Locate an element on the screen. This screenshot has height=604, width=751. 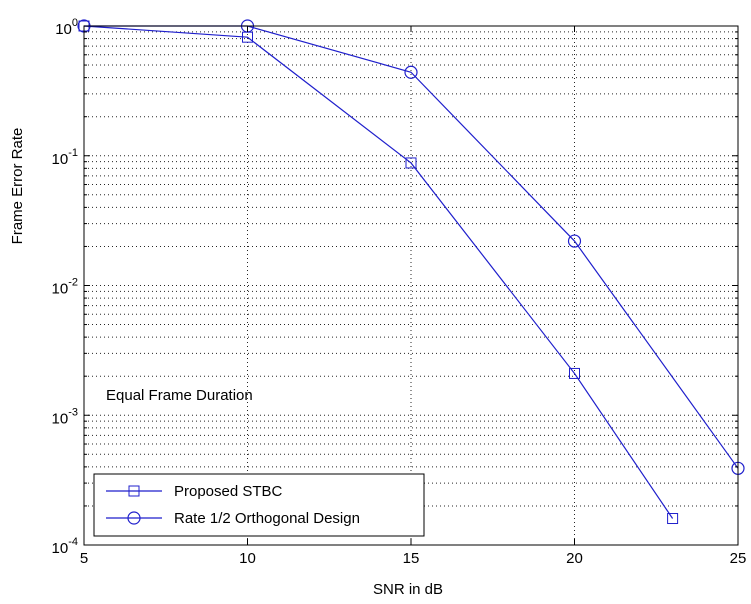
x-tick-label: 5 is located at coordinates (84, 558).